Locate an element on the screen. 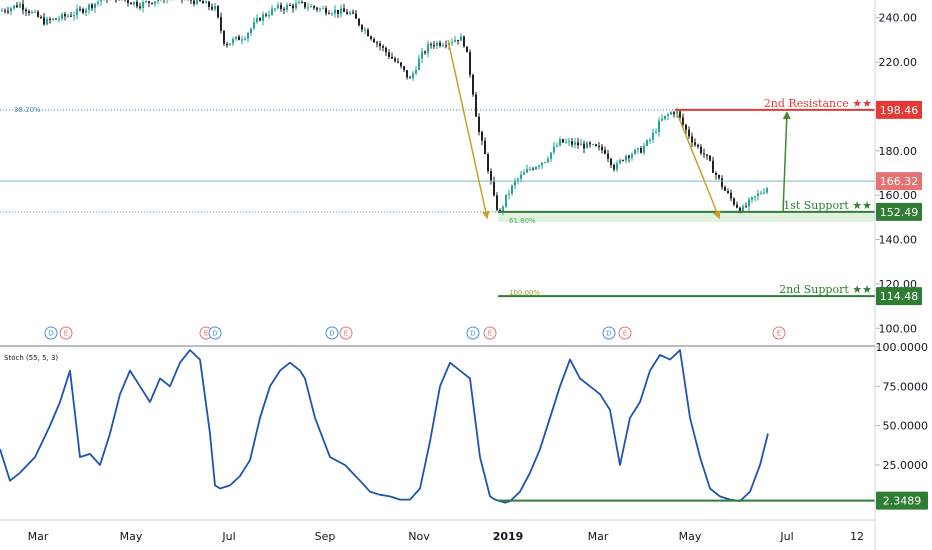  time-tick-label: Nov is located at coordinates (419, 536).